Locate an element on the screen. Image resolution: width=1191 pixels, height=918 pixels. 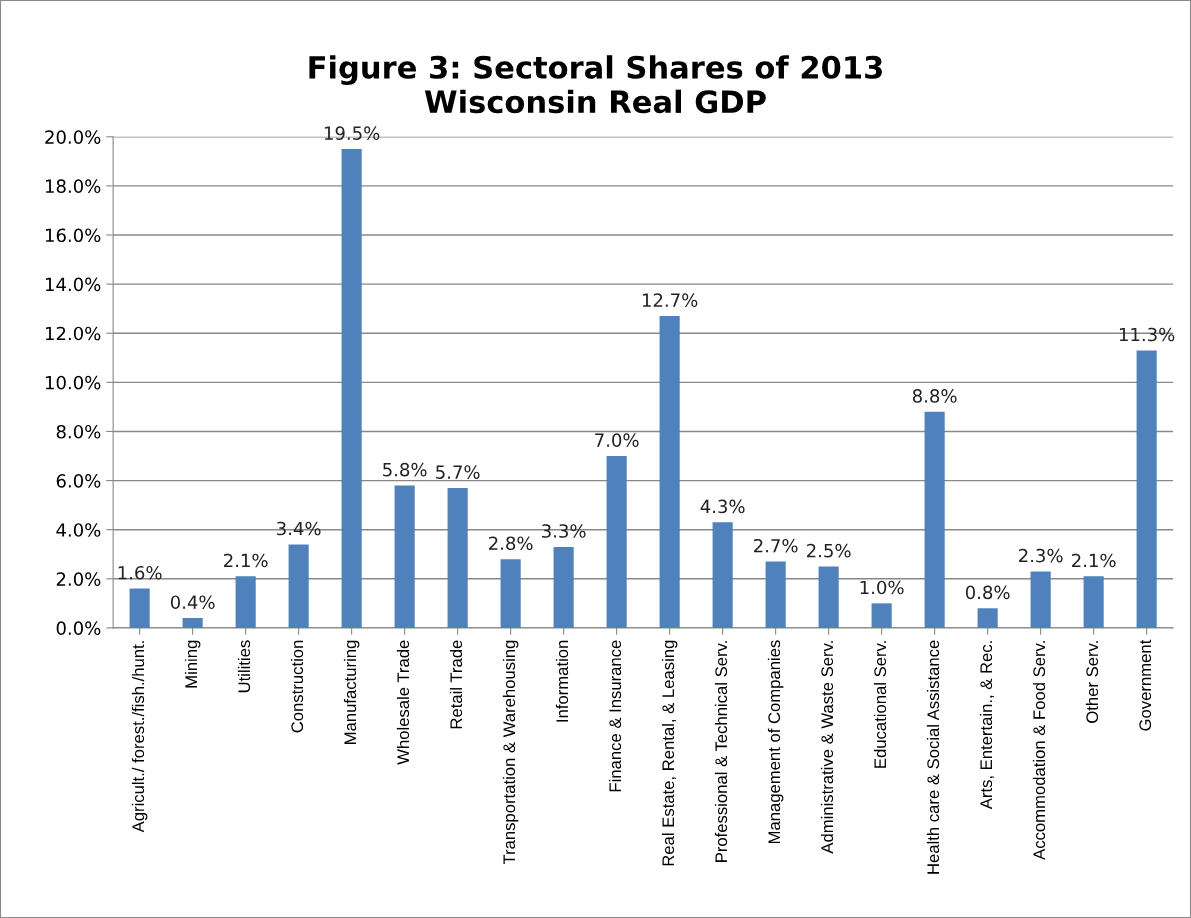
data-label: 2.5% is located at coordinates (829, 550).